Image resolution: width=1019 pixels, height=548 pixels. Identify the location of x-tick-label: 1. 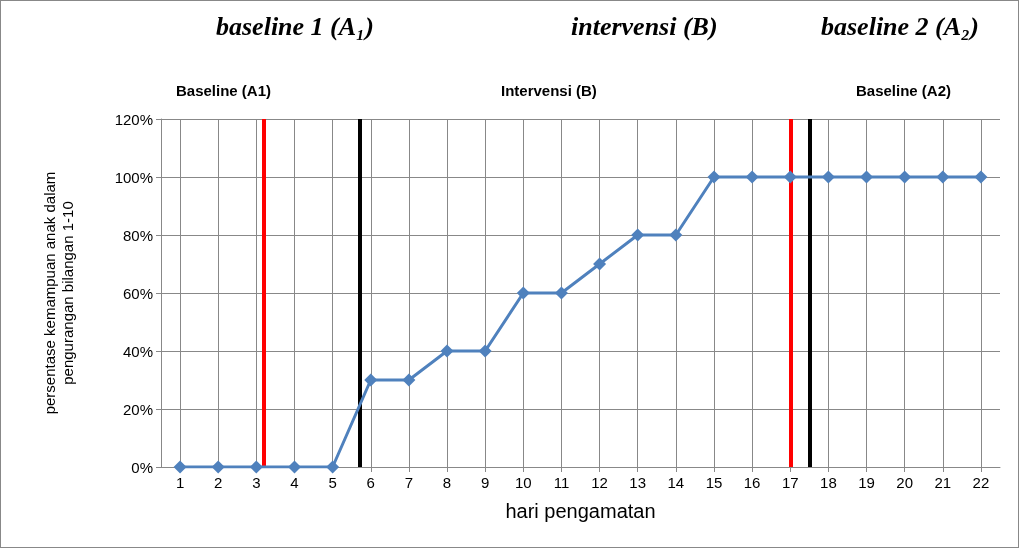
(180, 482).